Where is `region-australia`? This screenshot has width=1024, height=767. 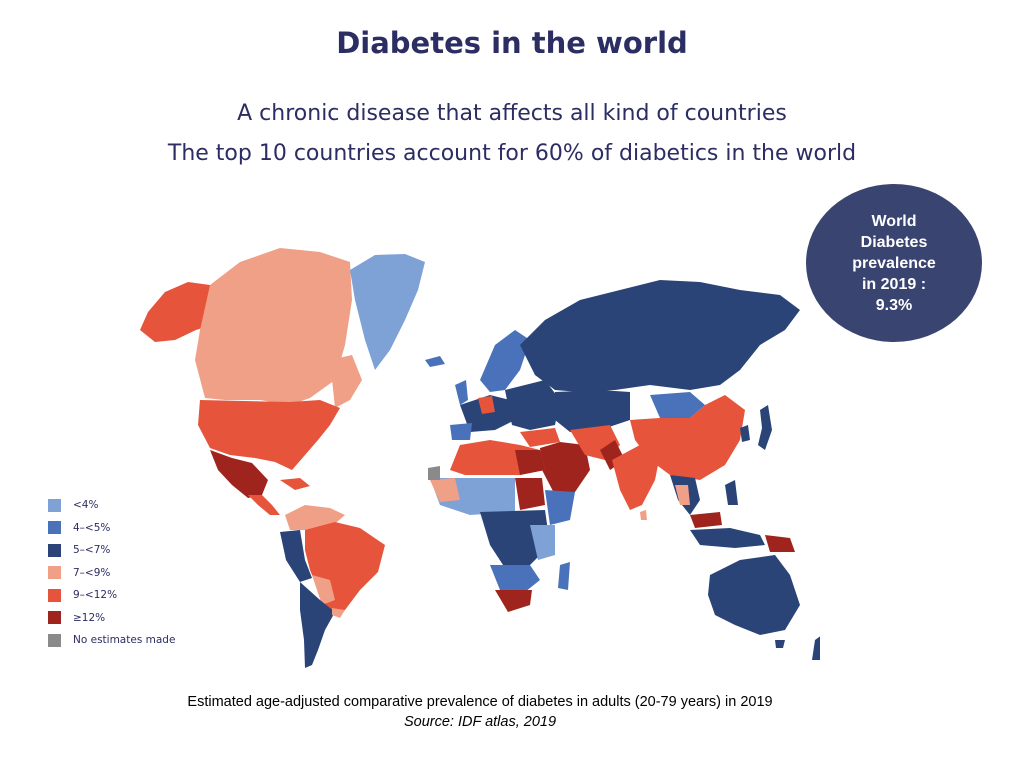 region-australia is located at coordinates (754, 595).